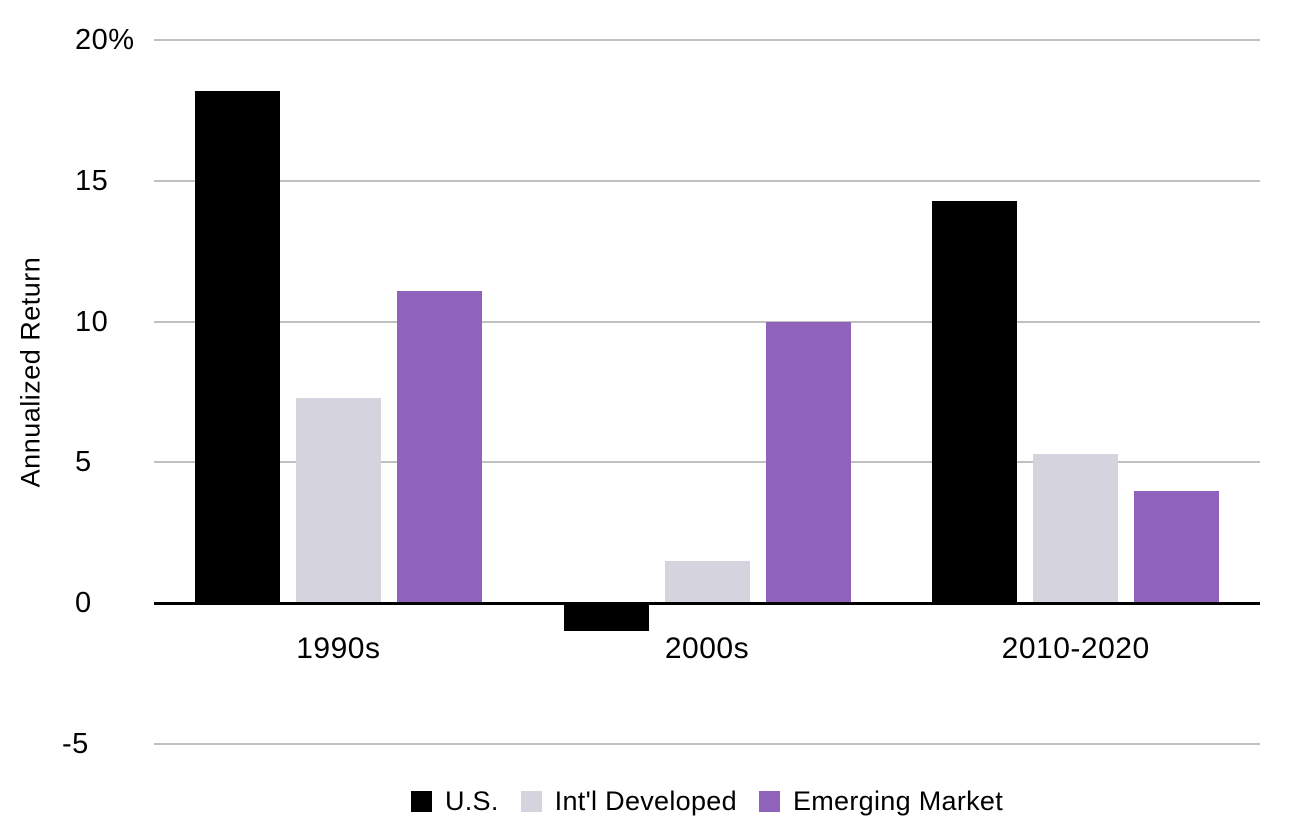 This screenshot has height=834, width=1292. Describe the element at coordinates (83, 462) in the screenshot. I see `y-tick-label: 5` at that location.